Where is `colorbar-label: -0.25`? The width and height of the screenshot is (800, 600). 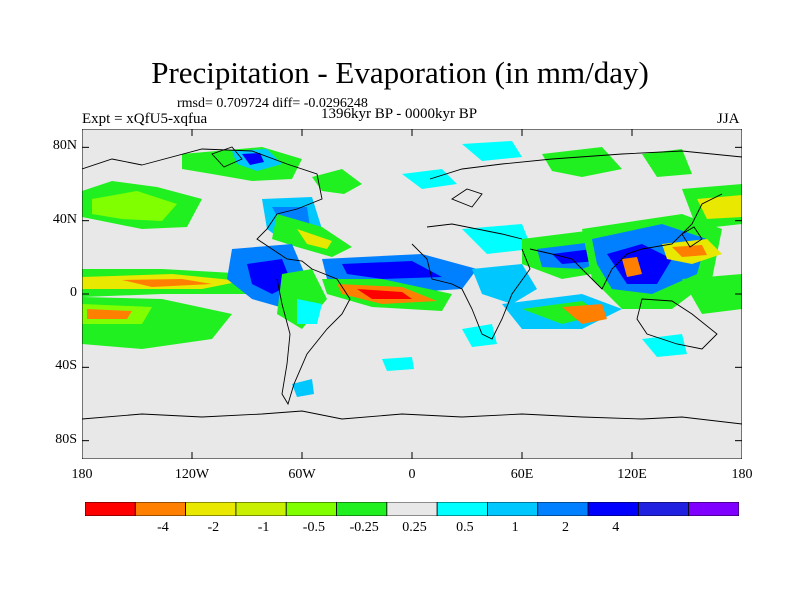
colorbar-label: -0.25 is located at coordinates (364, 527).